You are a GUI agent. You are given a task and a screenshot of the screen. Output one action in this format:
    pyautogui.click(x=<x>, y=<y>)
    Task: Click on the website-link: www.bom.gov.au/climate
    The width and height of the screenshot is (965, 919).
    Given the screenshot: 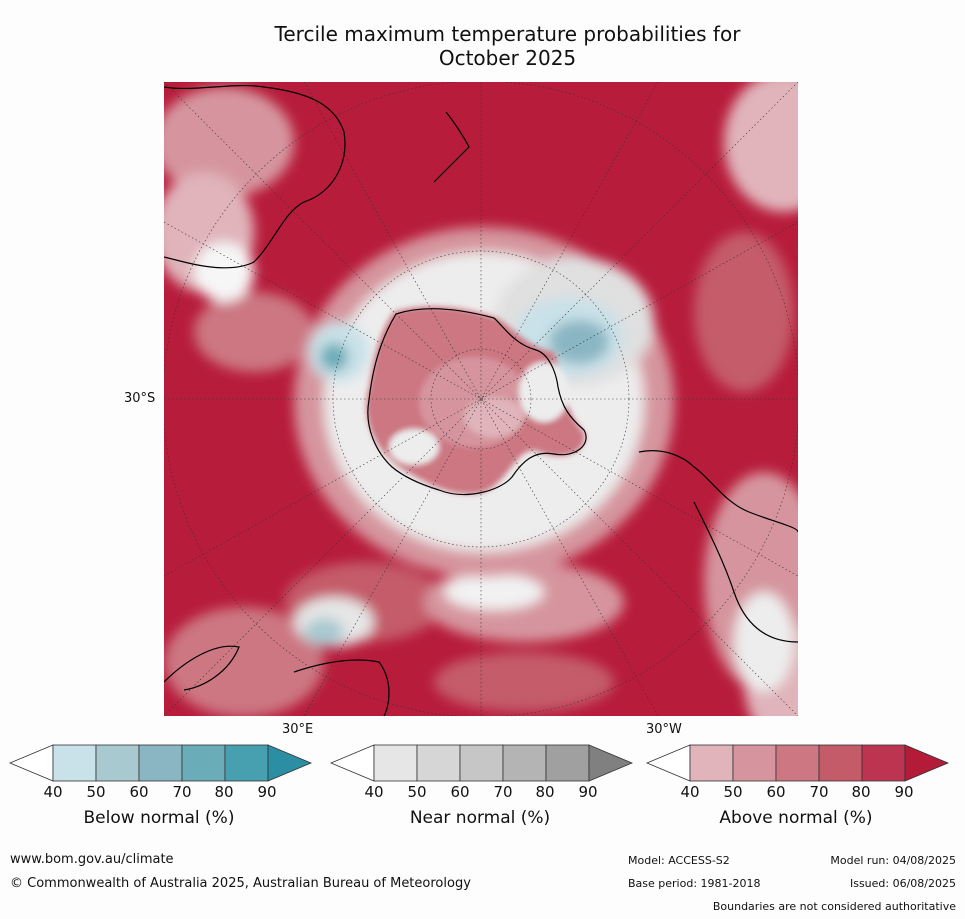 What is the action you would take?
    pyautogui.click(x=92, y=859)
    